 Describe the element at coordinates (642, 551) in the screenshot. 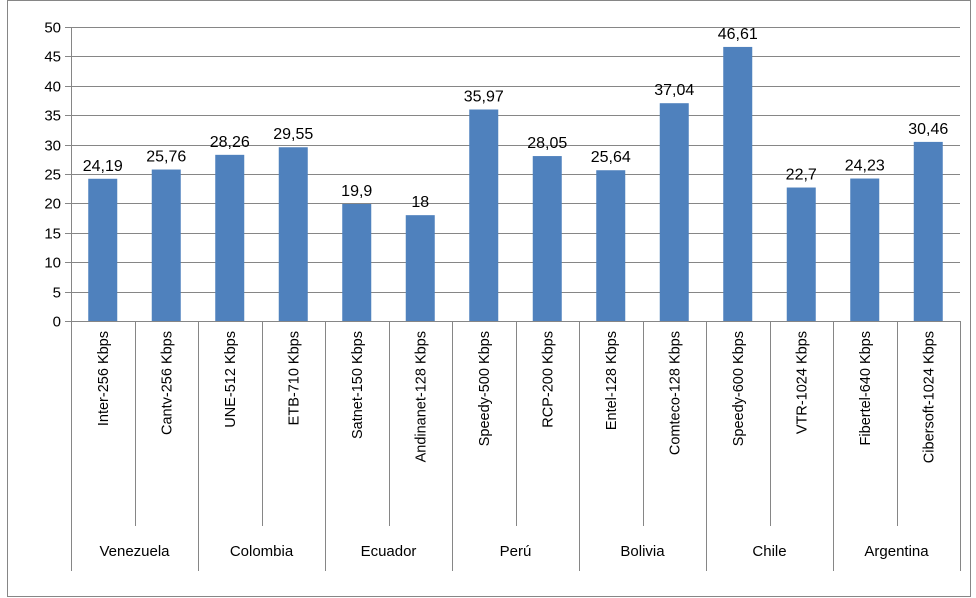

I see `group-label: Bolivia` at that location.